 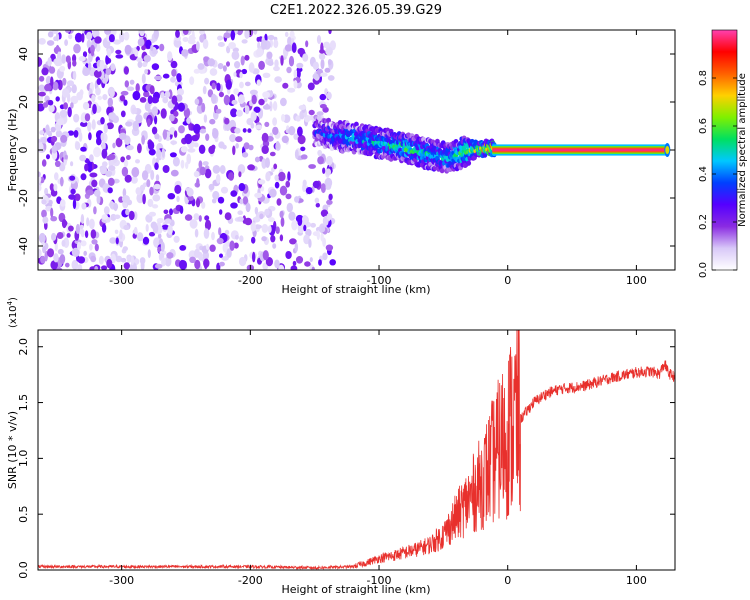 What do you see at coordinates (10, 302) in the screenshot?
I see `snr-scale-exponent: 4` at bounding box center [10, 302].